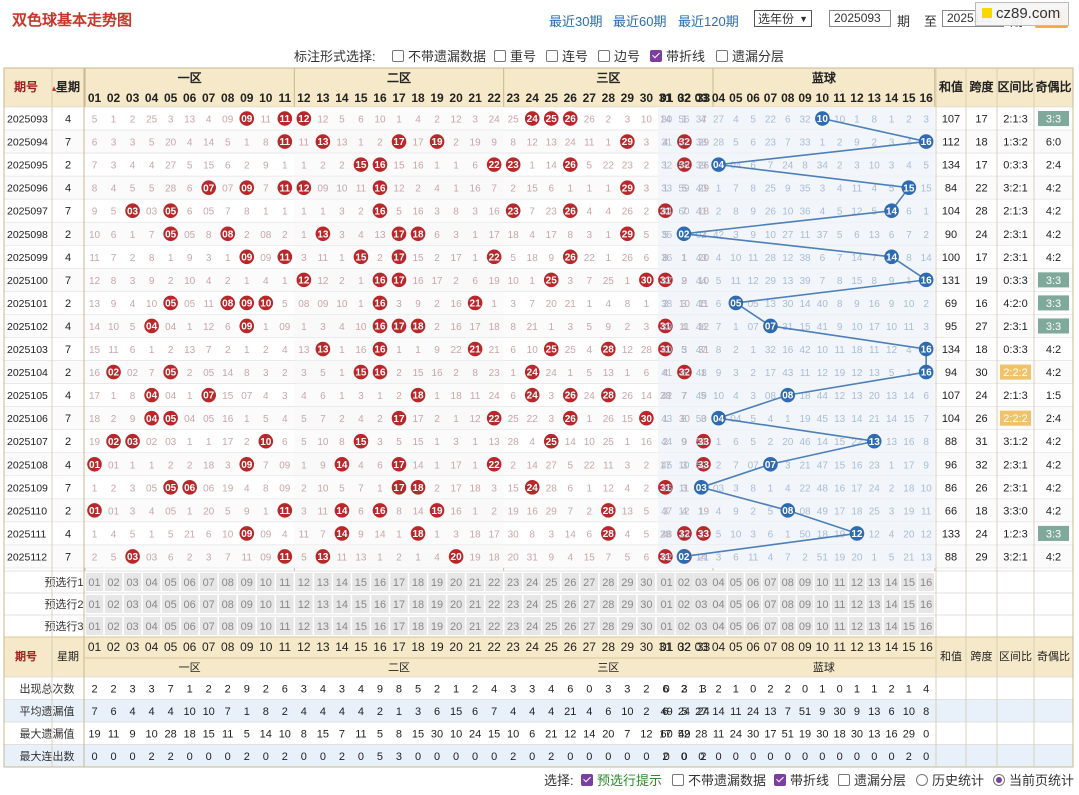 This screenshot has height=795, width=1079. What do you see at coordinates (113, 712) in the screenshot?
I see `stats-red-value: 6` at bounding box center [113, 712].